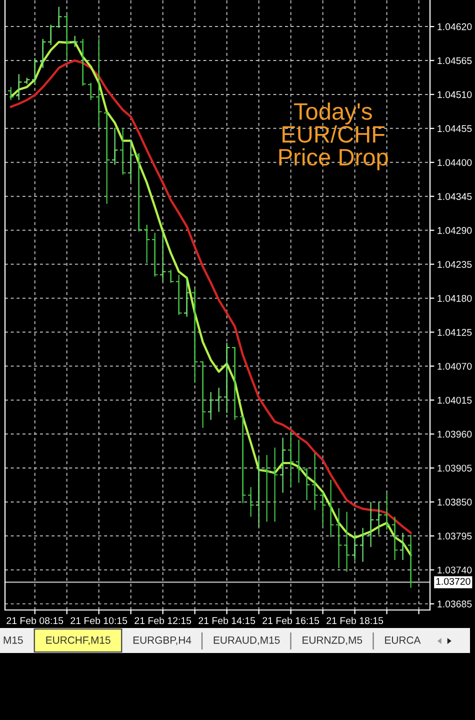 Image resolution: width=475 pixels, height=720 pixels. Describe the element at coordinates (455, 230) in the screenshot. I see `y-tick-label: 1.04290` at that location.